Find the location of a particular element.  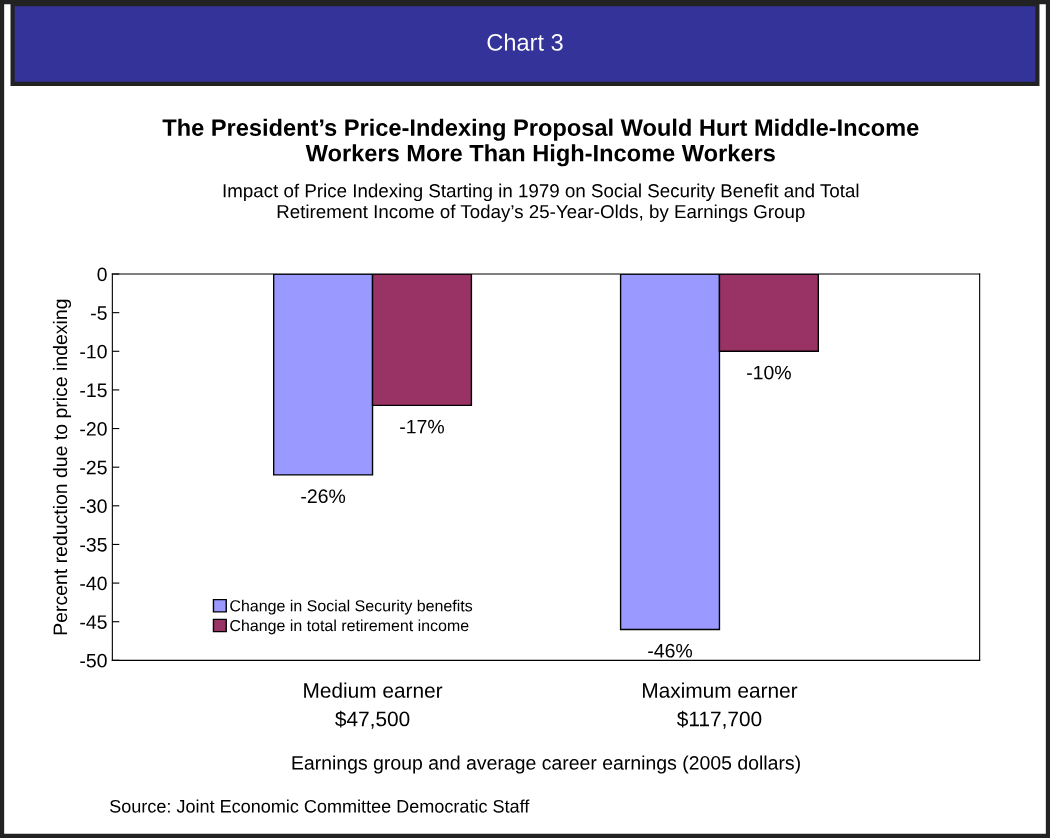

y-tick-label: -10 is located at coordinates (93, 351).